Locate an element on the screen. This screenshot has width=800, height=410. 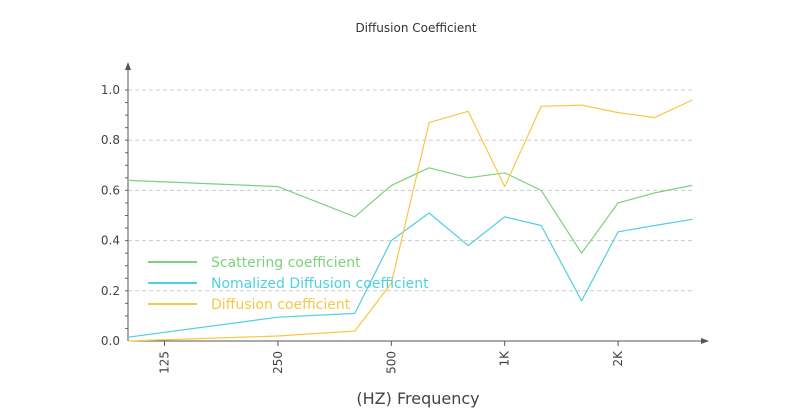
y-axis-arrow is located at coordinates (128, 66).